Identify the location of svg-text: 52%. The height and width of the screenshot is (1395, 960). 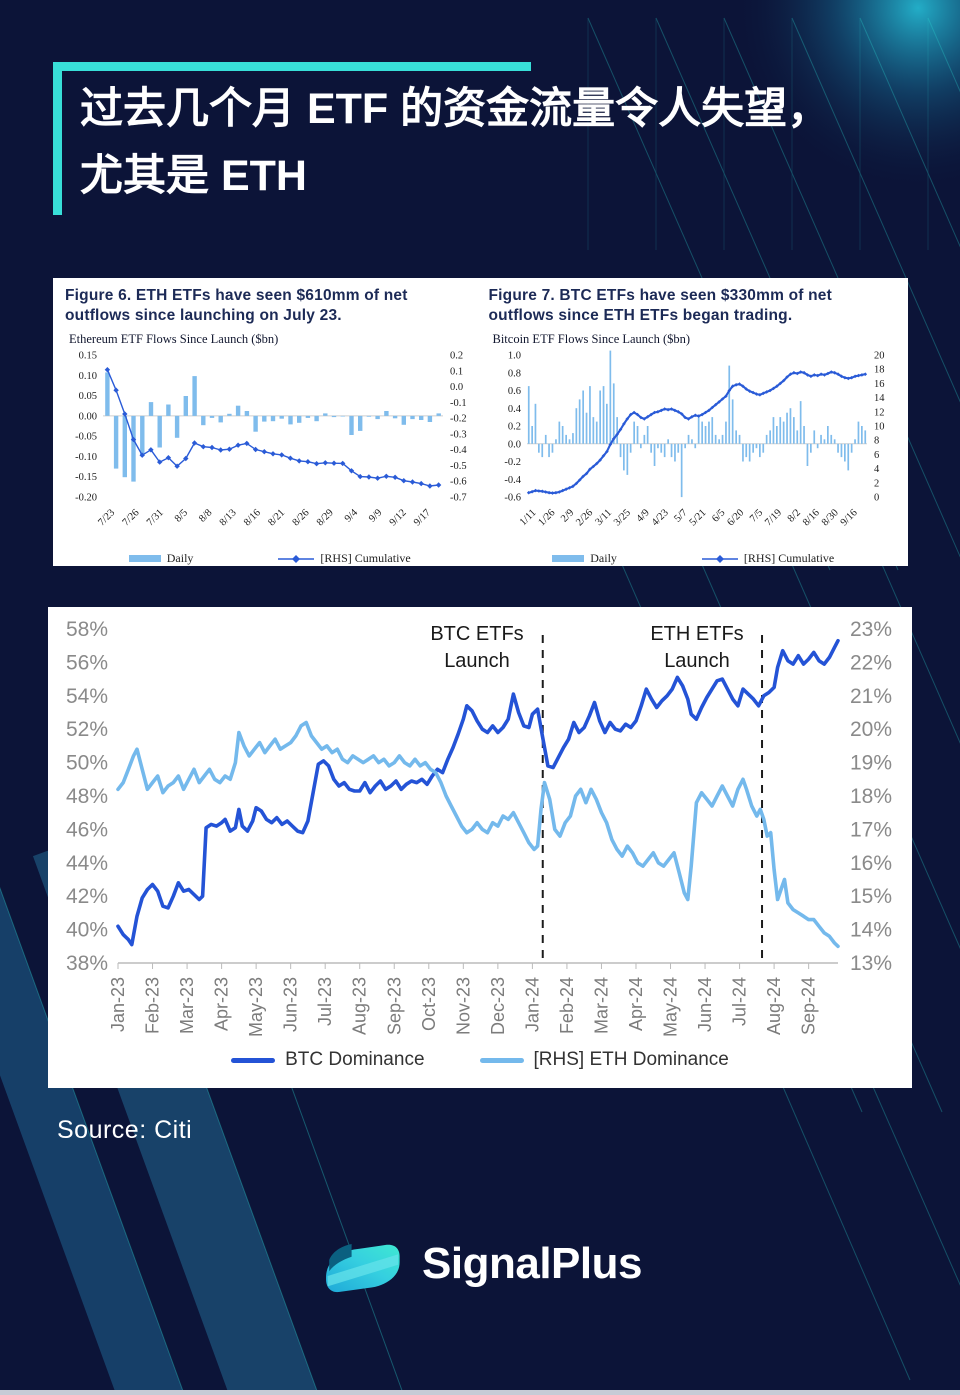
(87, 729).